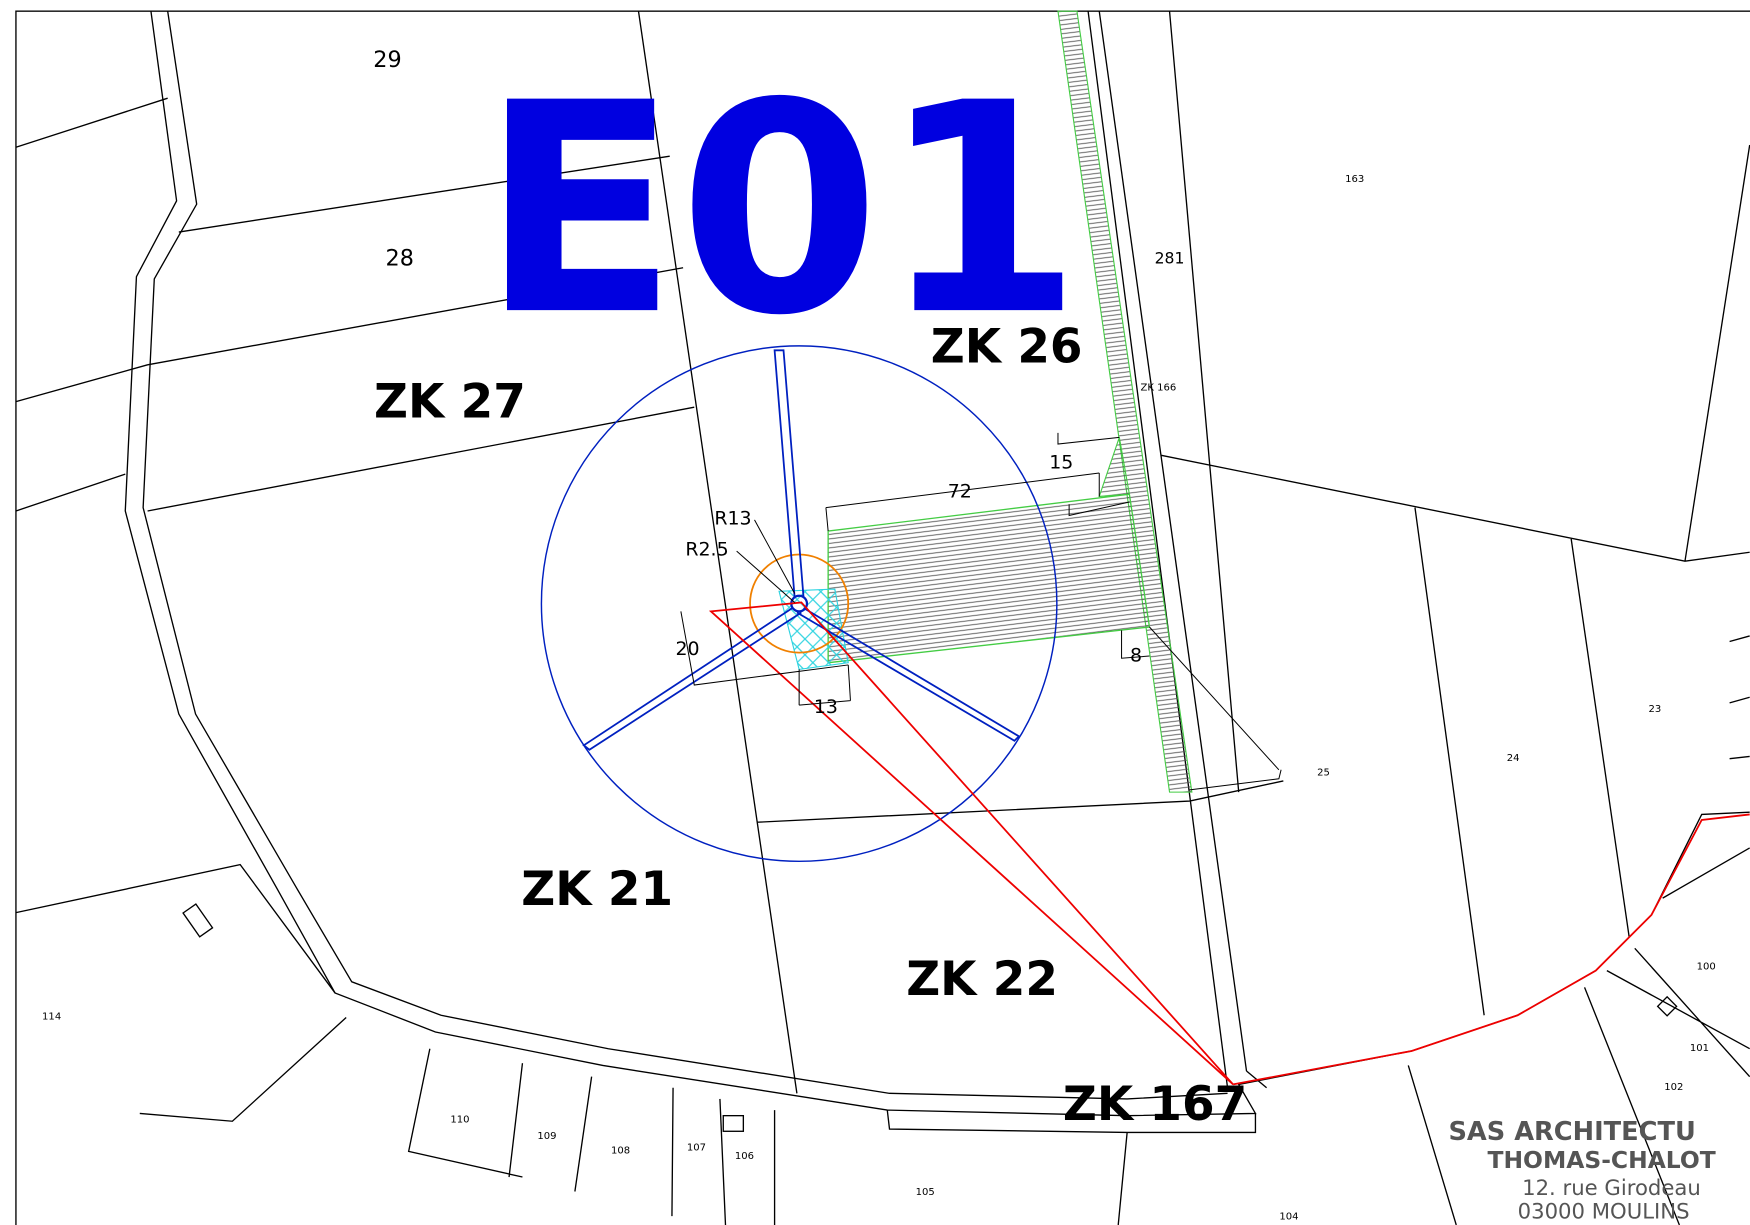 Image resolution: width=1750 pixels, height=1225 pixels. I want to click on dimension-label: 20, so click(688, 649).